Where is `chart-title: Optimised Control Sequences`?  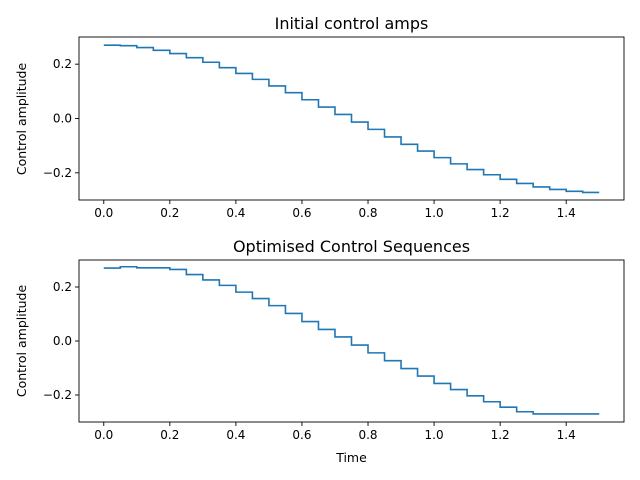
chart-title: Optimised Control Sequences is located at coordinates (351, 246).